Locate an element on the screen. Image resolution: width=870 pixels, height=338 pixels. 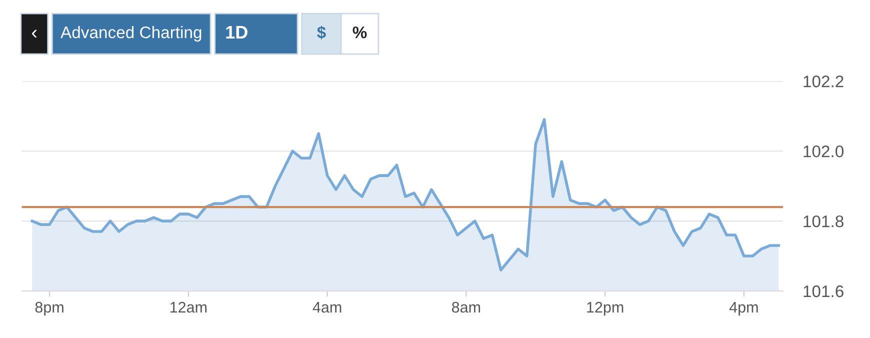
x-tick-label: 4am is located at coordinates (327, 307).